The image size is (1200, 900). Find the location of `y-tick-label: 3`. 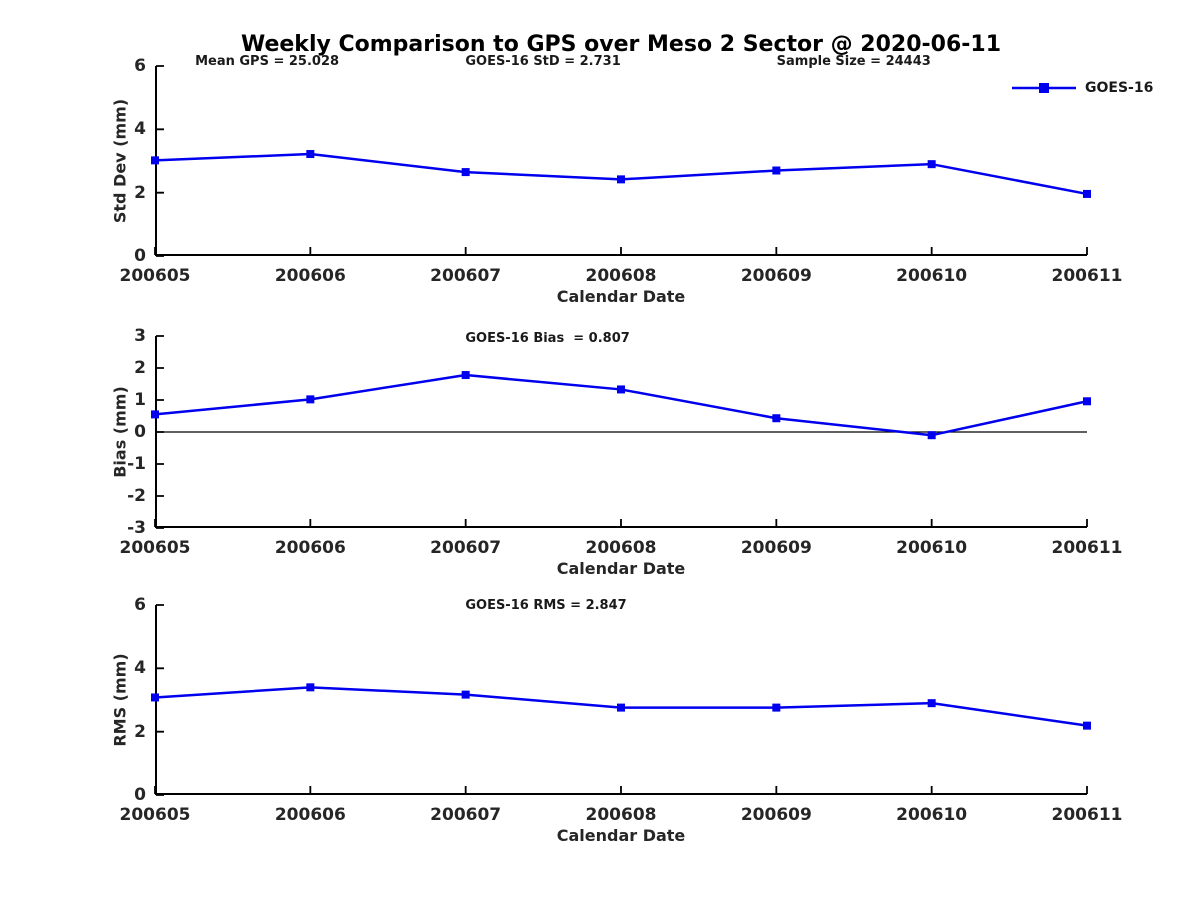

y-tick-label: 3 is located at coordinates (140, 336).